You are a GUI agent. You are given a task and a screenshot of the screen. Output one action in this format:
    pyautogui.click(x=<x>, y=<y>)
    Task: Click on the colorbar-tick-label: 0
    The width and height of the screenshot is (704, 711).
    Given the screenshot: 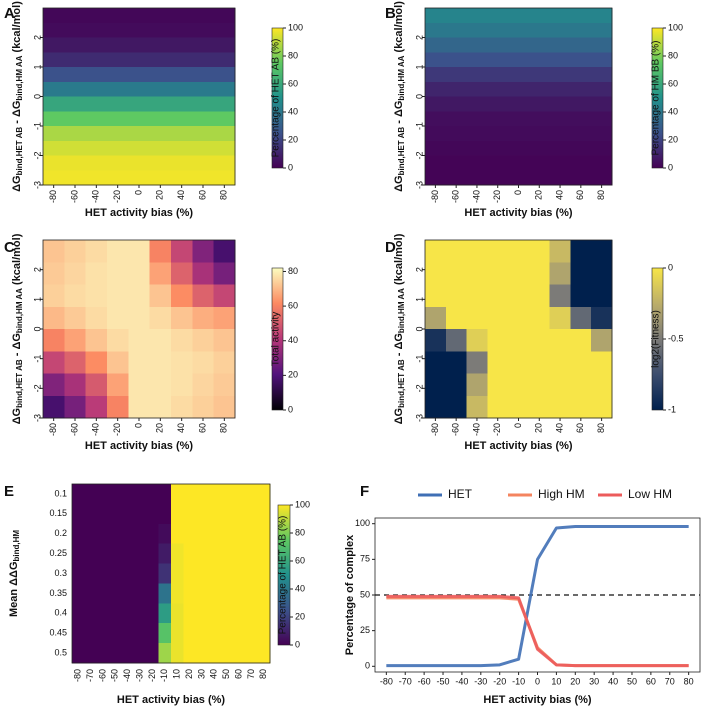 What is the action you would take?
    pyautogui.click(x=290, y=167)
    